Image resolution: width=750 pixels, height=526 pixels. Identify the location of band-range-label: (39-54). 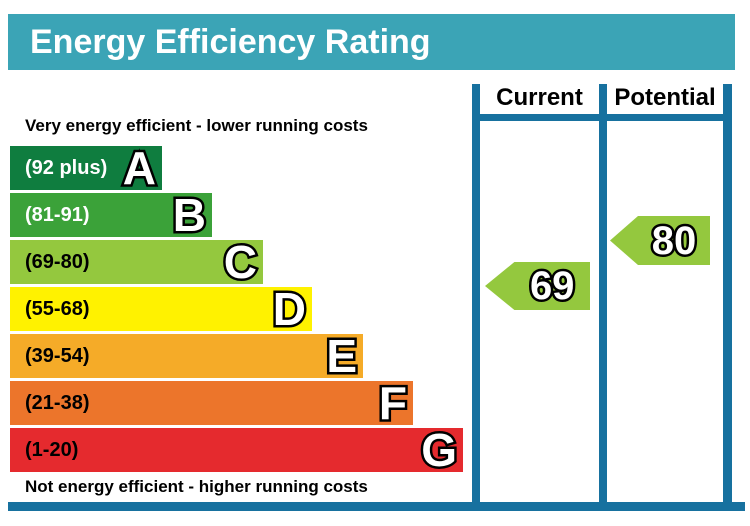
(57, 355).